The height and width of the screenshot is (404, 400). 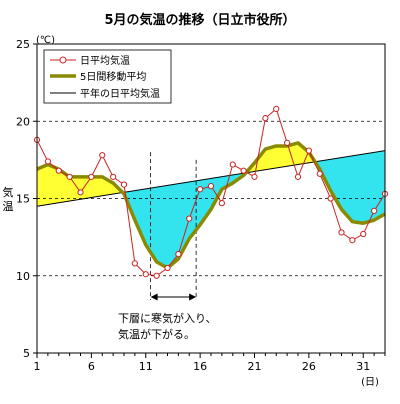 What do you see at coordinates (370, 382) in the screenshot?
I see `x-unit-label: (日)` at bounding box center [370, 382].